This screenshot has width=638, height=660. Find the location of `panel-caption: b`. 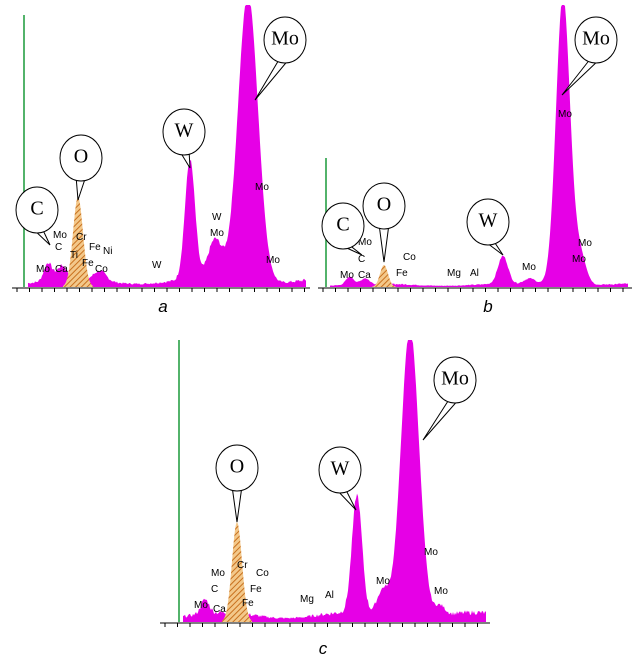

panel-caption: b is located at coordinates (487, 306).